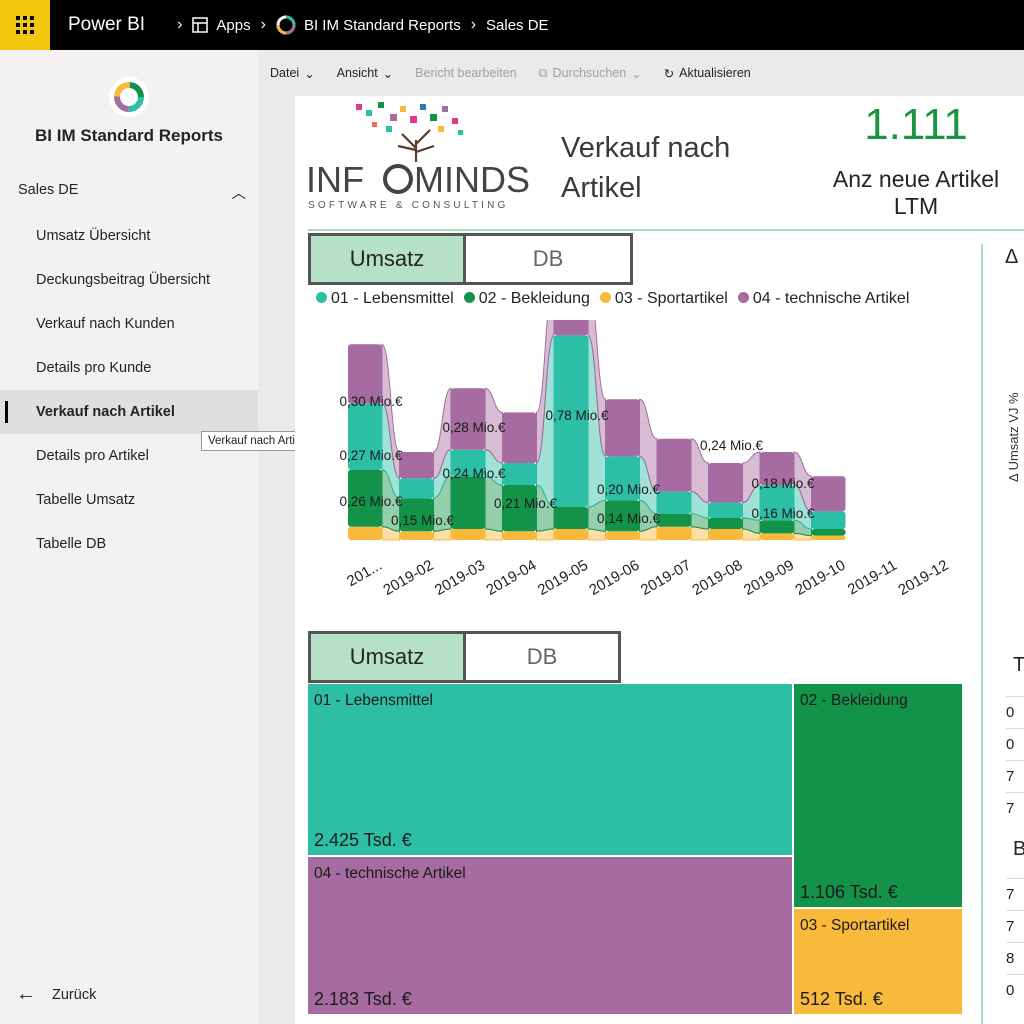 The height and width of the screenshot is (1024, 1024). Describe the element at coordinates (292, 73) in the screenshot. I see `datei-menu: Datei ⌄` at that location.